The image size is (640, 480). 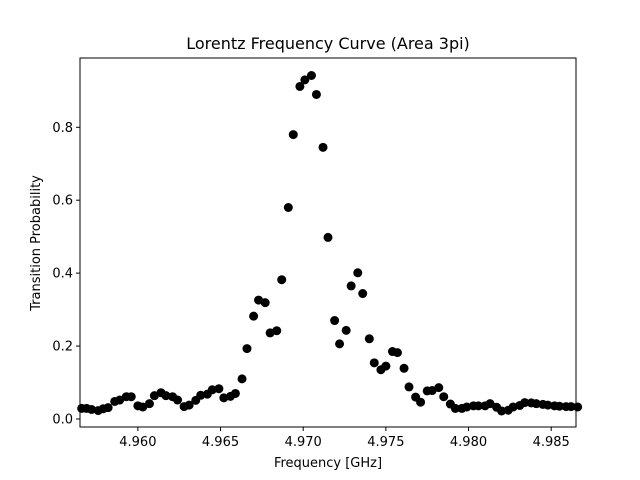 What do you see at coordinates (220, 442) in the screenshot?
I see `x-tick-label: 4.965` at bounding box center [220, 442].